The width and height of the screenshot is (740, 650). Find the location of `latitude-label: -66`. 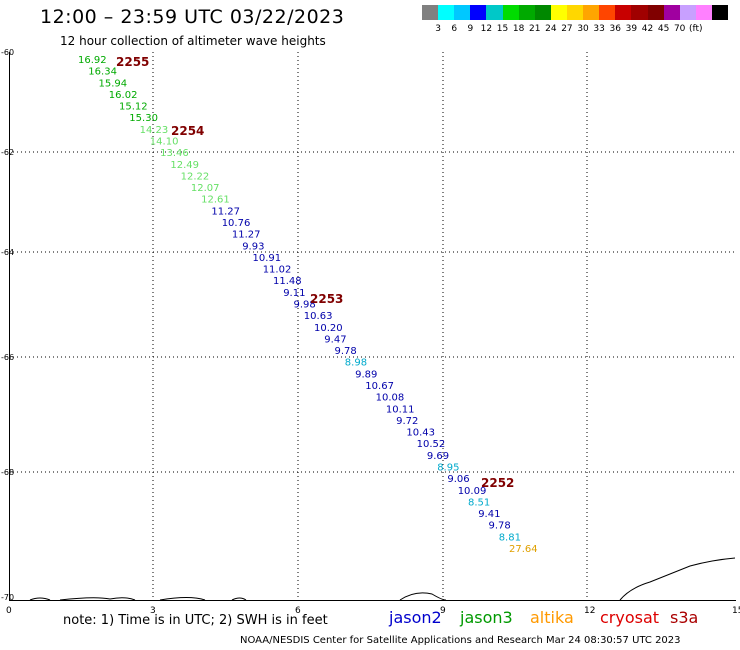

latitude-label: -66 is located at coordinates (7, 357).